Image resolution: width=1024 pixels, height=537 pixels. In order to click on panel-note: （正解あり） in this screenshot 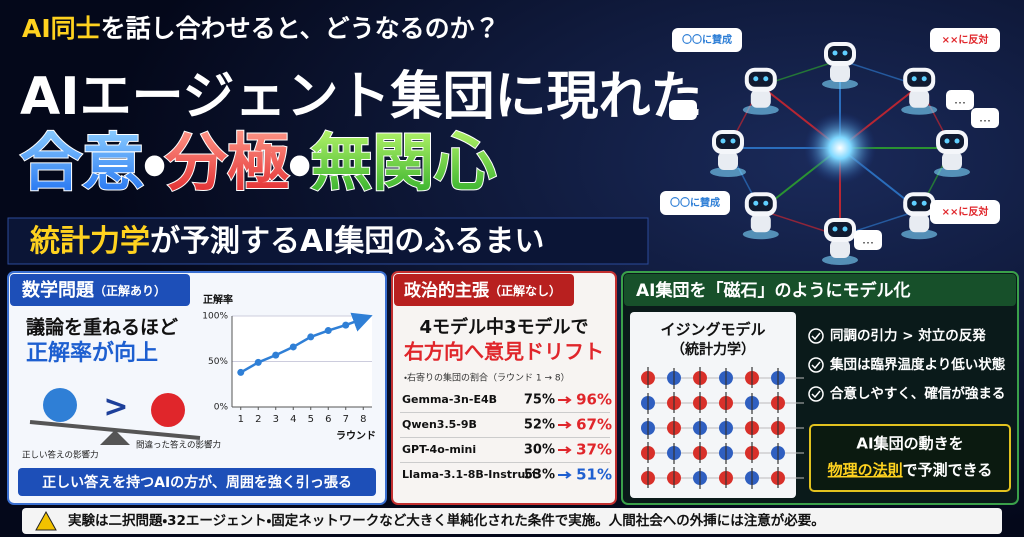, I will do `click(130, 290)`.